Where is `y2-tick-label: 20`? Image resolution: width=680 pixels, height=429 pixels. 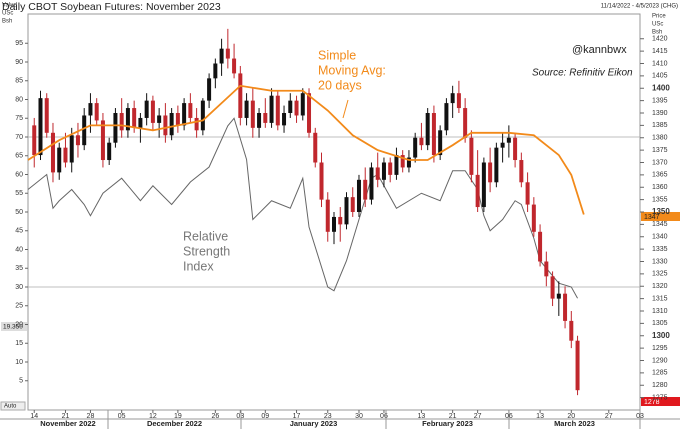
y2-tick-label: 20 is located at coordinates (19, 324).